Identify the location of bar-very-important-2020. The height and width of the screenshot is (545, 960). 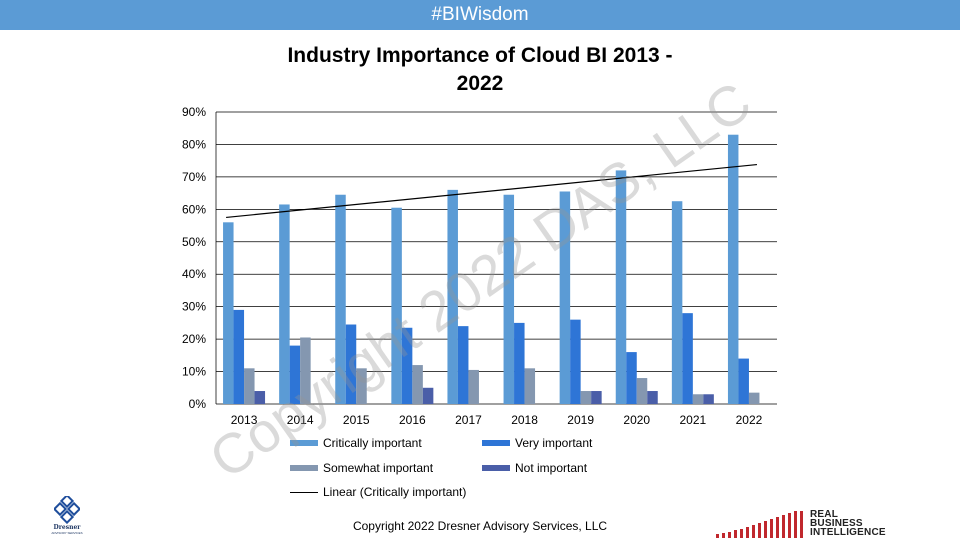
(631, 378).